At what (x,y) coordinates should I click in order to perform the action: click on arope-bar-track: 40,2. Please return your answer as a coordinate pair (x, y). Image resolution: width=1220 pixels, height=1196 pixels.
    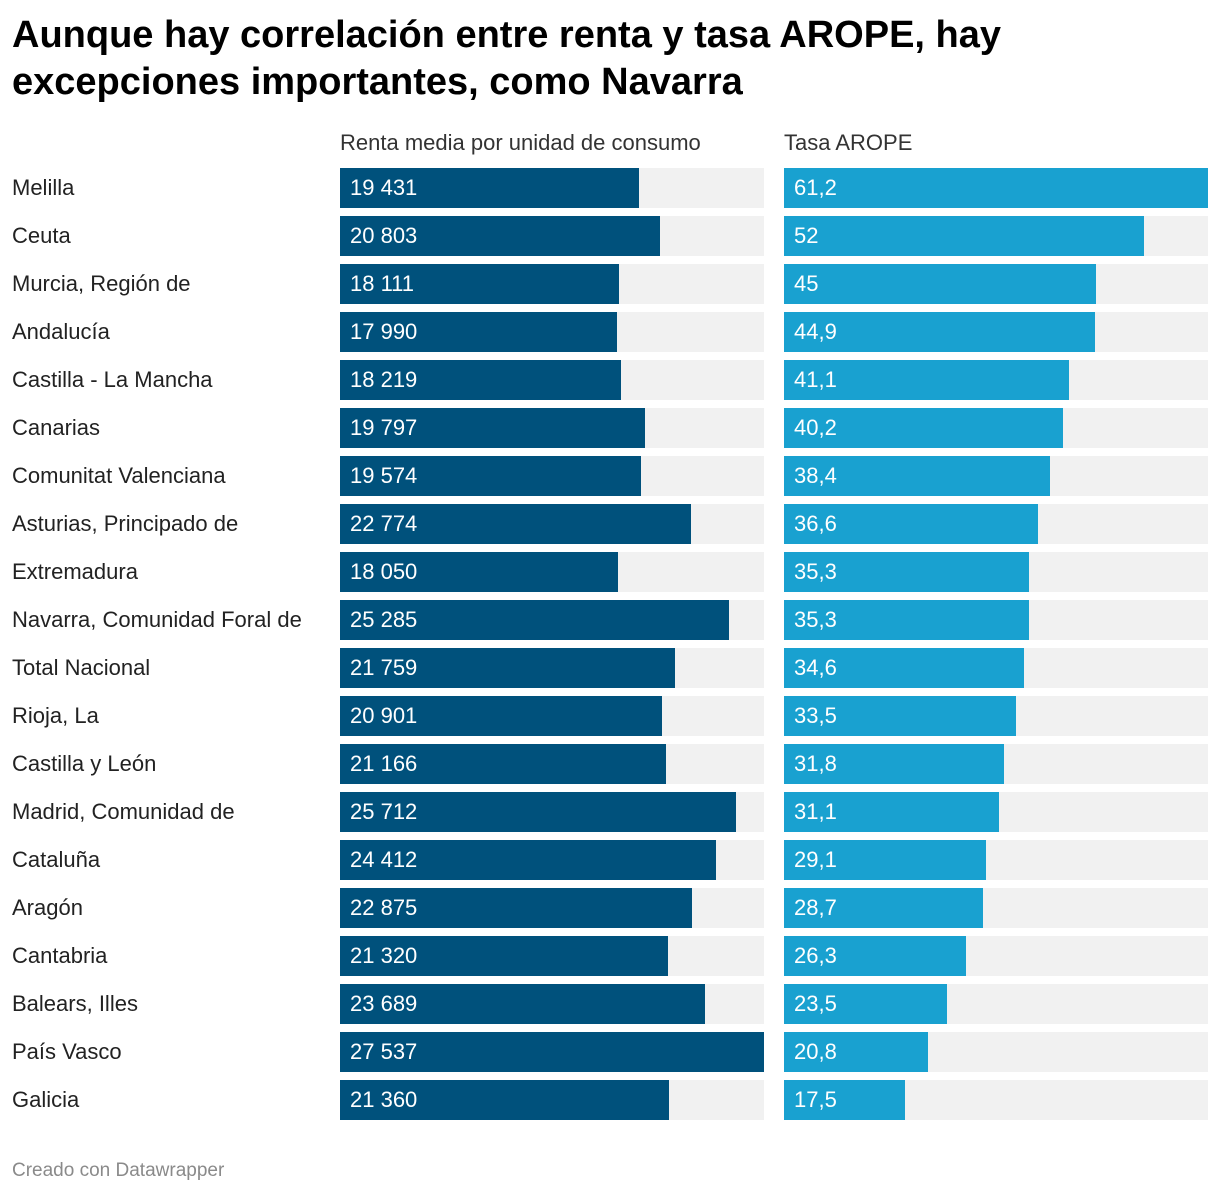
    Looking at the image, I should click on (996, 428).